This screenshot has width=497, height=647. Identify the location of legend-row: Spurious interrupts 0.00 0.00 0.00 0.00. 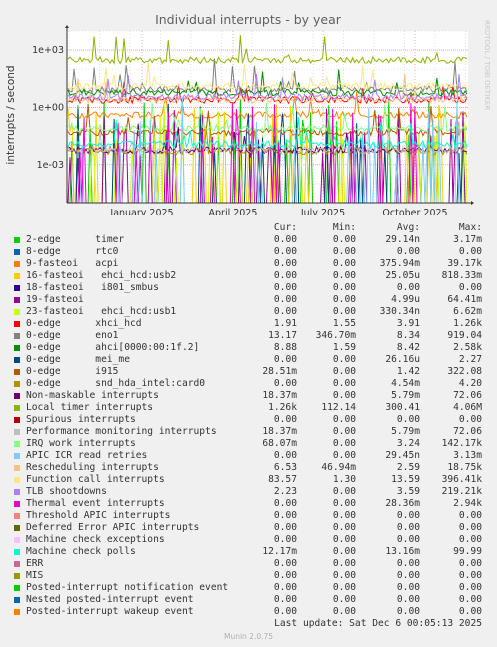
(252, 420).